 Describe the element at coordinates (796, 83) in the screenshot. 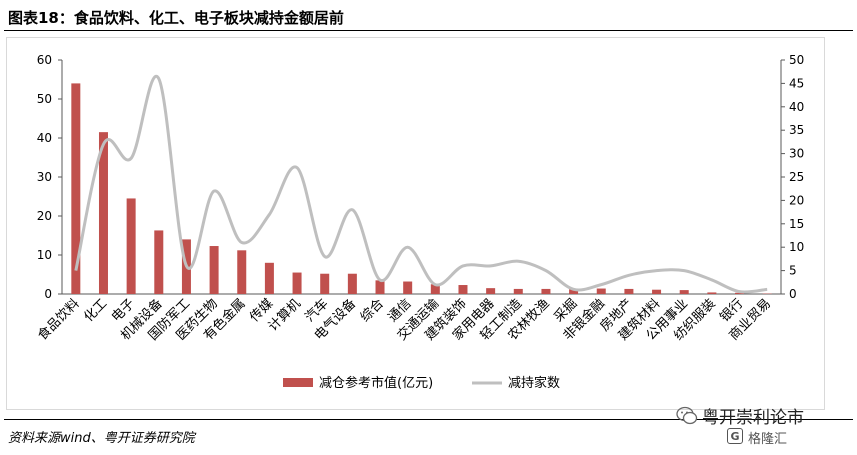

I see `right-tick-label: 45` at that location.